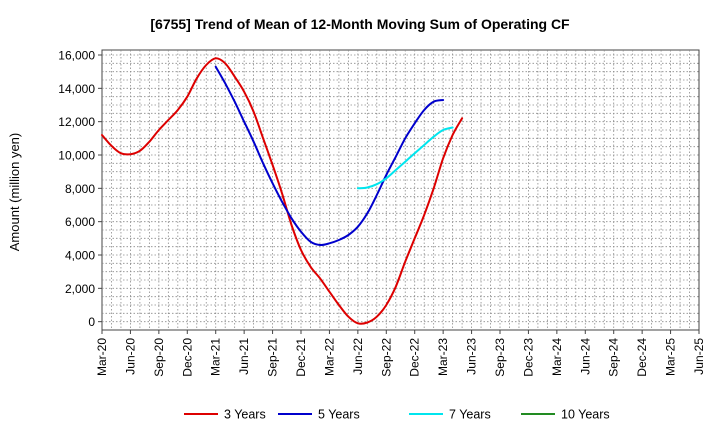  Describe the element at coordinates (642, 357) in the screenshot. I see `x-tick-label: Dec-24` at that location.